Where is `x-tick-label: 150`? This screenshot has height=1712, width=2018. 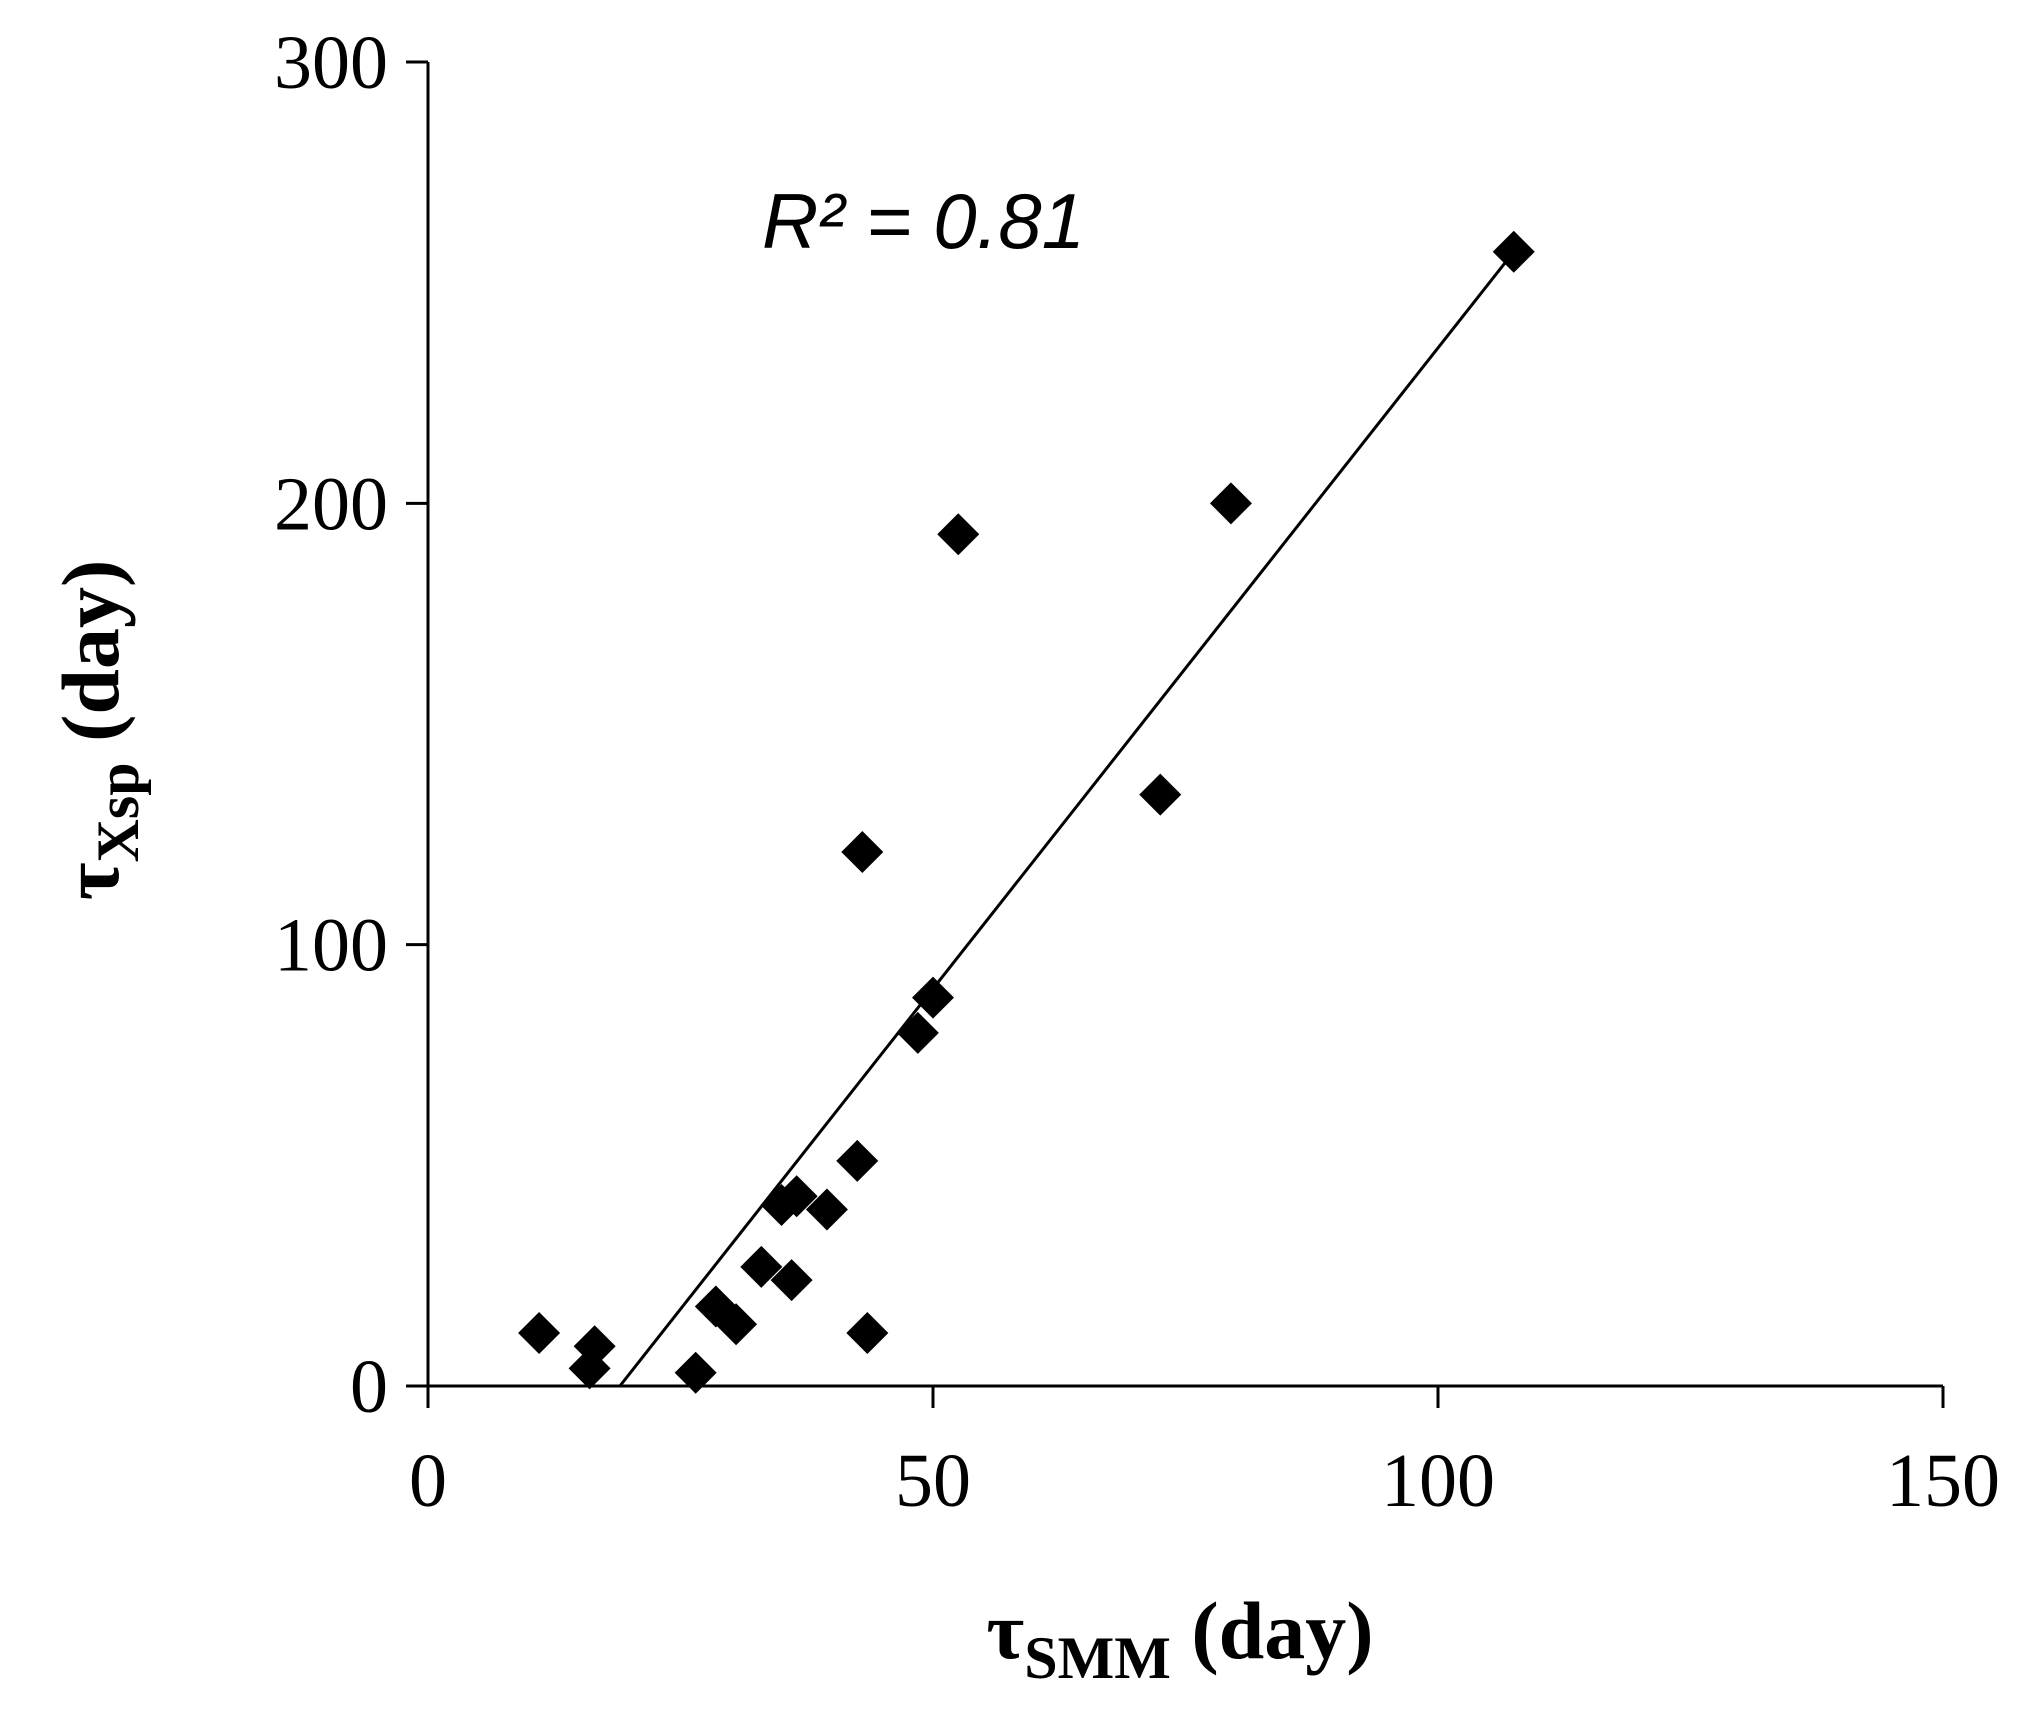 x-tick-label: 150 is located at coordinates (1943, 1481).